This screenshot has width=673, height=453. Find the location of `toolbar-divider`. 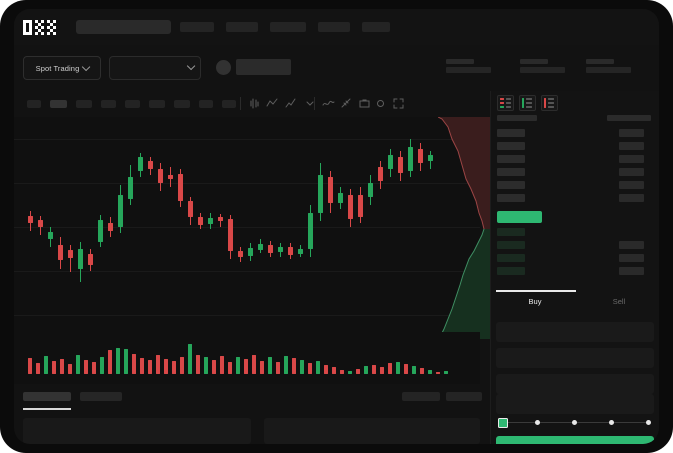

toolbar-divider is located at coordinates (240, 103).